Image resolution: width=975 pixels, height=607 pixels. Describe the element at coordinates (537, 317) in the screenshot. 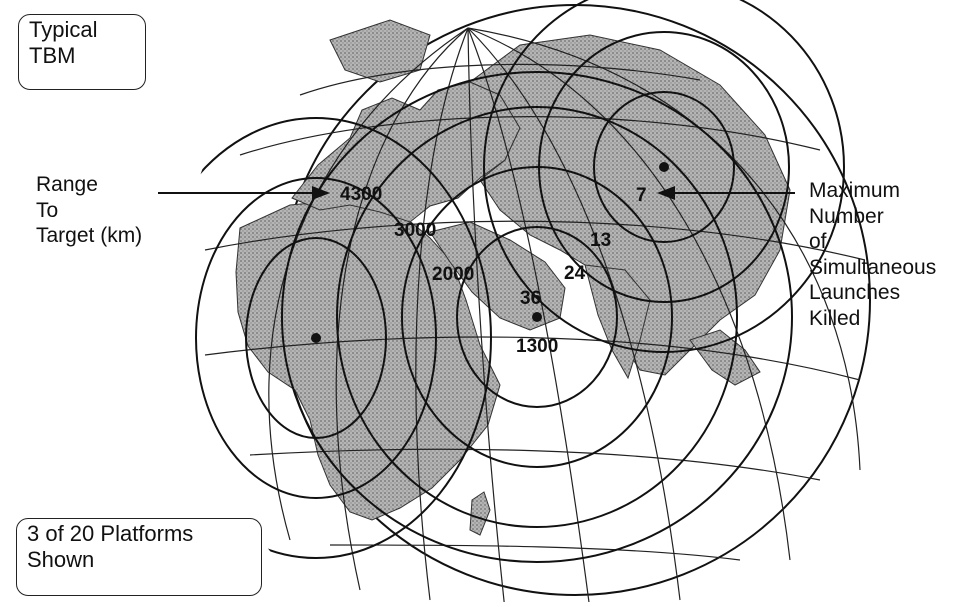

I see `platform-dot-arabia` at that location.